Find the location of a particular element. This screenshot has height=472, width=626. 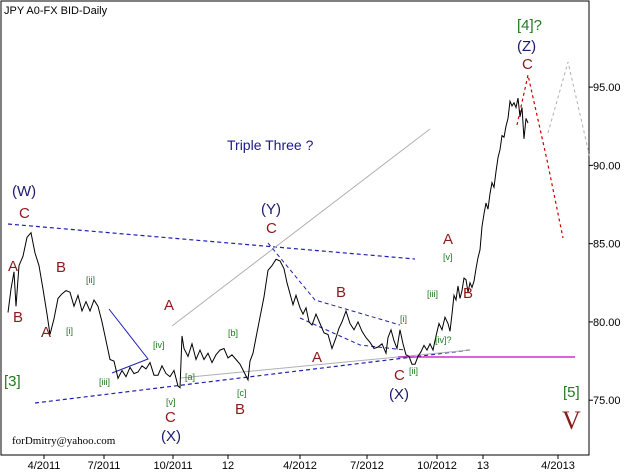

label-red-b-2: B is located at coordinates (61, 267).